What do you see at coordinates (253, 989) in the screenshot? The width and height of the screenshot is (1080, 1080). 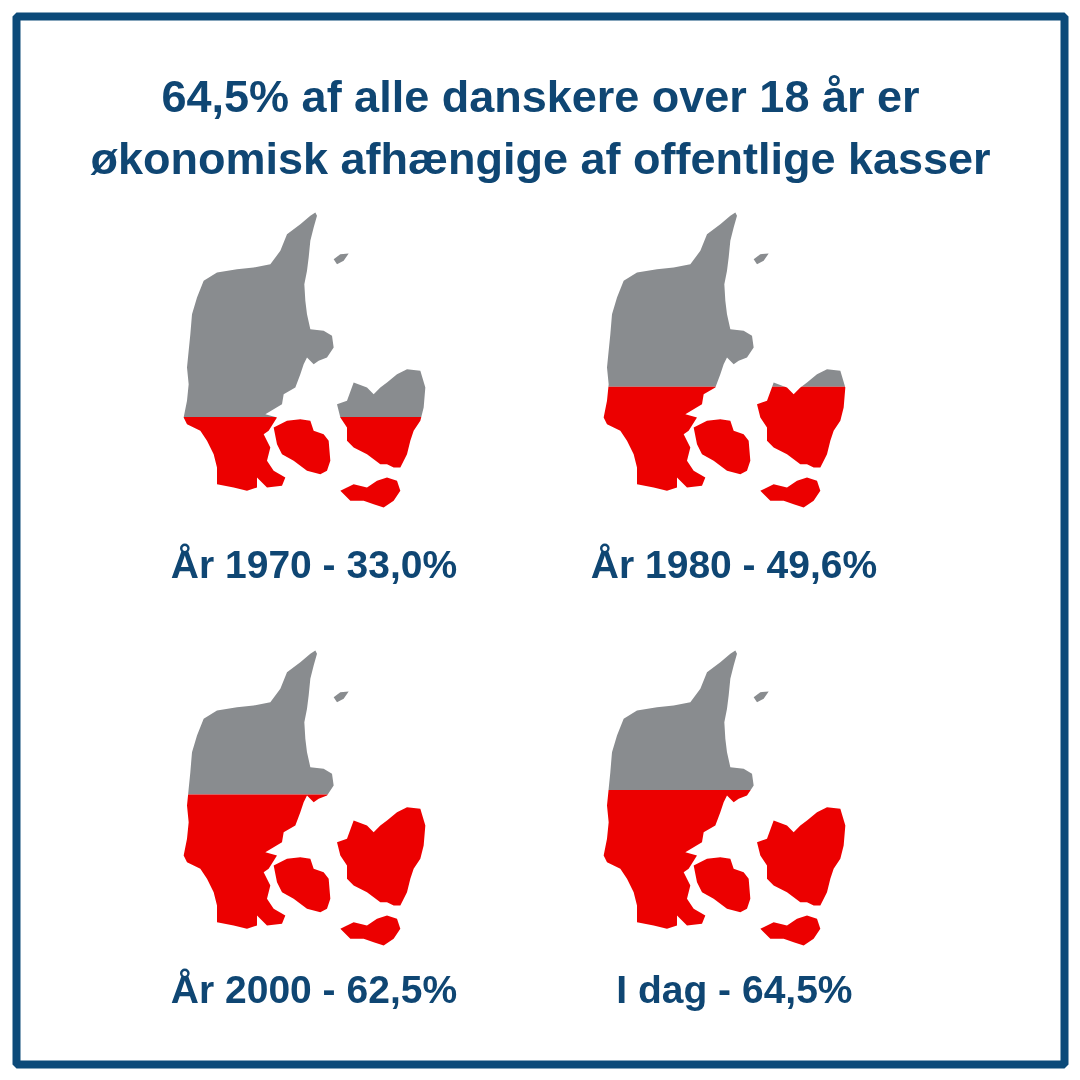 I see `category-label: År 2000 -` at bounding box center [253, 989].